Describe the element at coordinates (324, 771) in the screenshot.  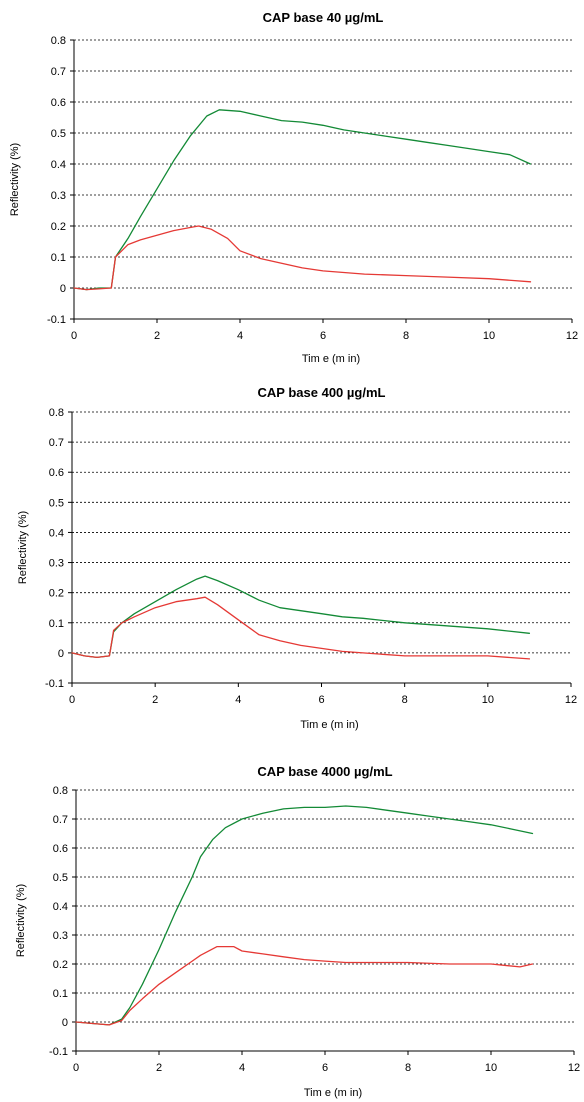
I see `chart-title: CAP base 4000 µg/mL` at that location.